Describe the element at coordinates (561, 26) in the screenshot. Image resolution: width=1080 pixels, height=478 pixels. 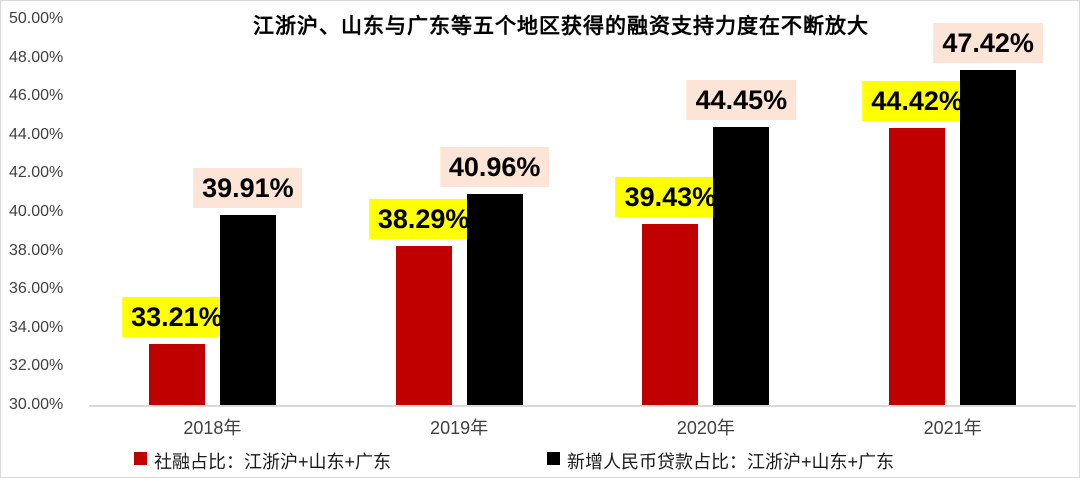
I see `chart-title: 江浙沪、山东与广东等五个地区获得的融资支持力度在不断放大` at that location.